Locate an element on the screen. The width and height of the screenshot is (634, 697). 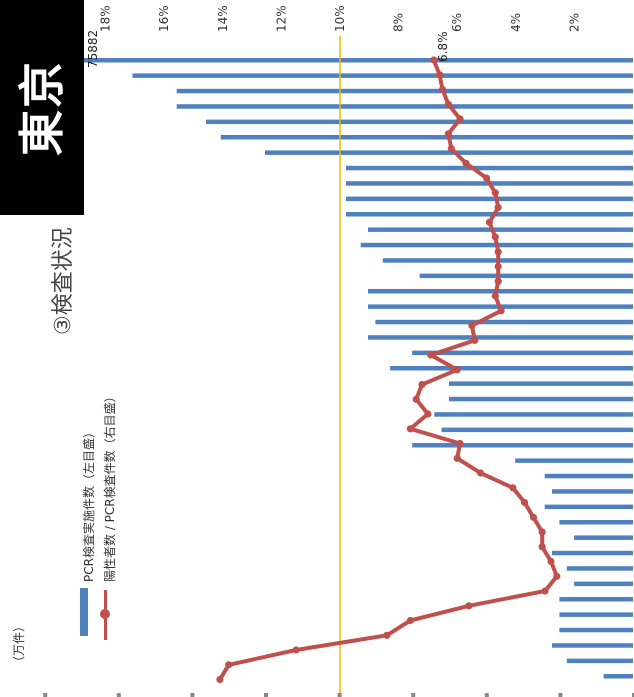
first-rate-label: 6.8% is located at coordinates (443, 47).